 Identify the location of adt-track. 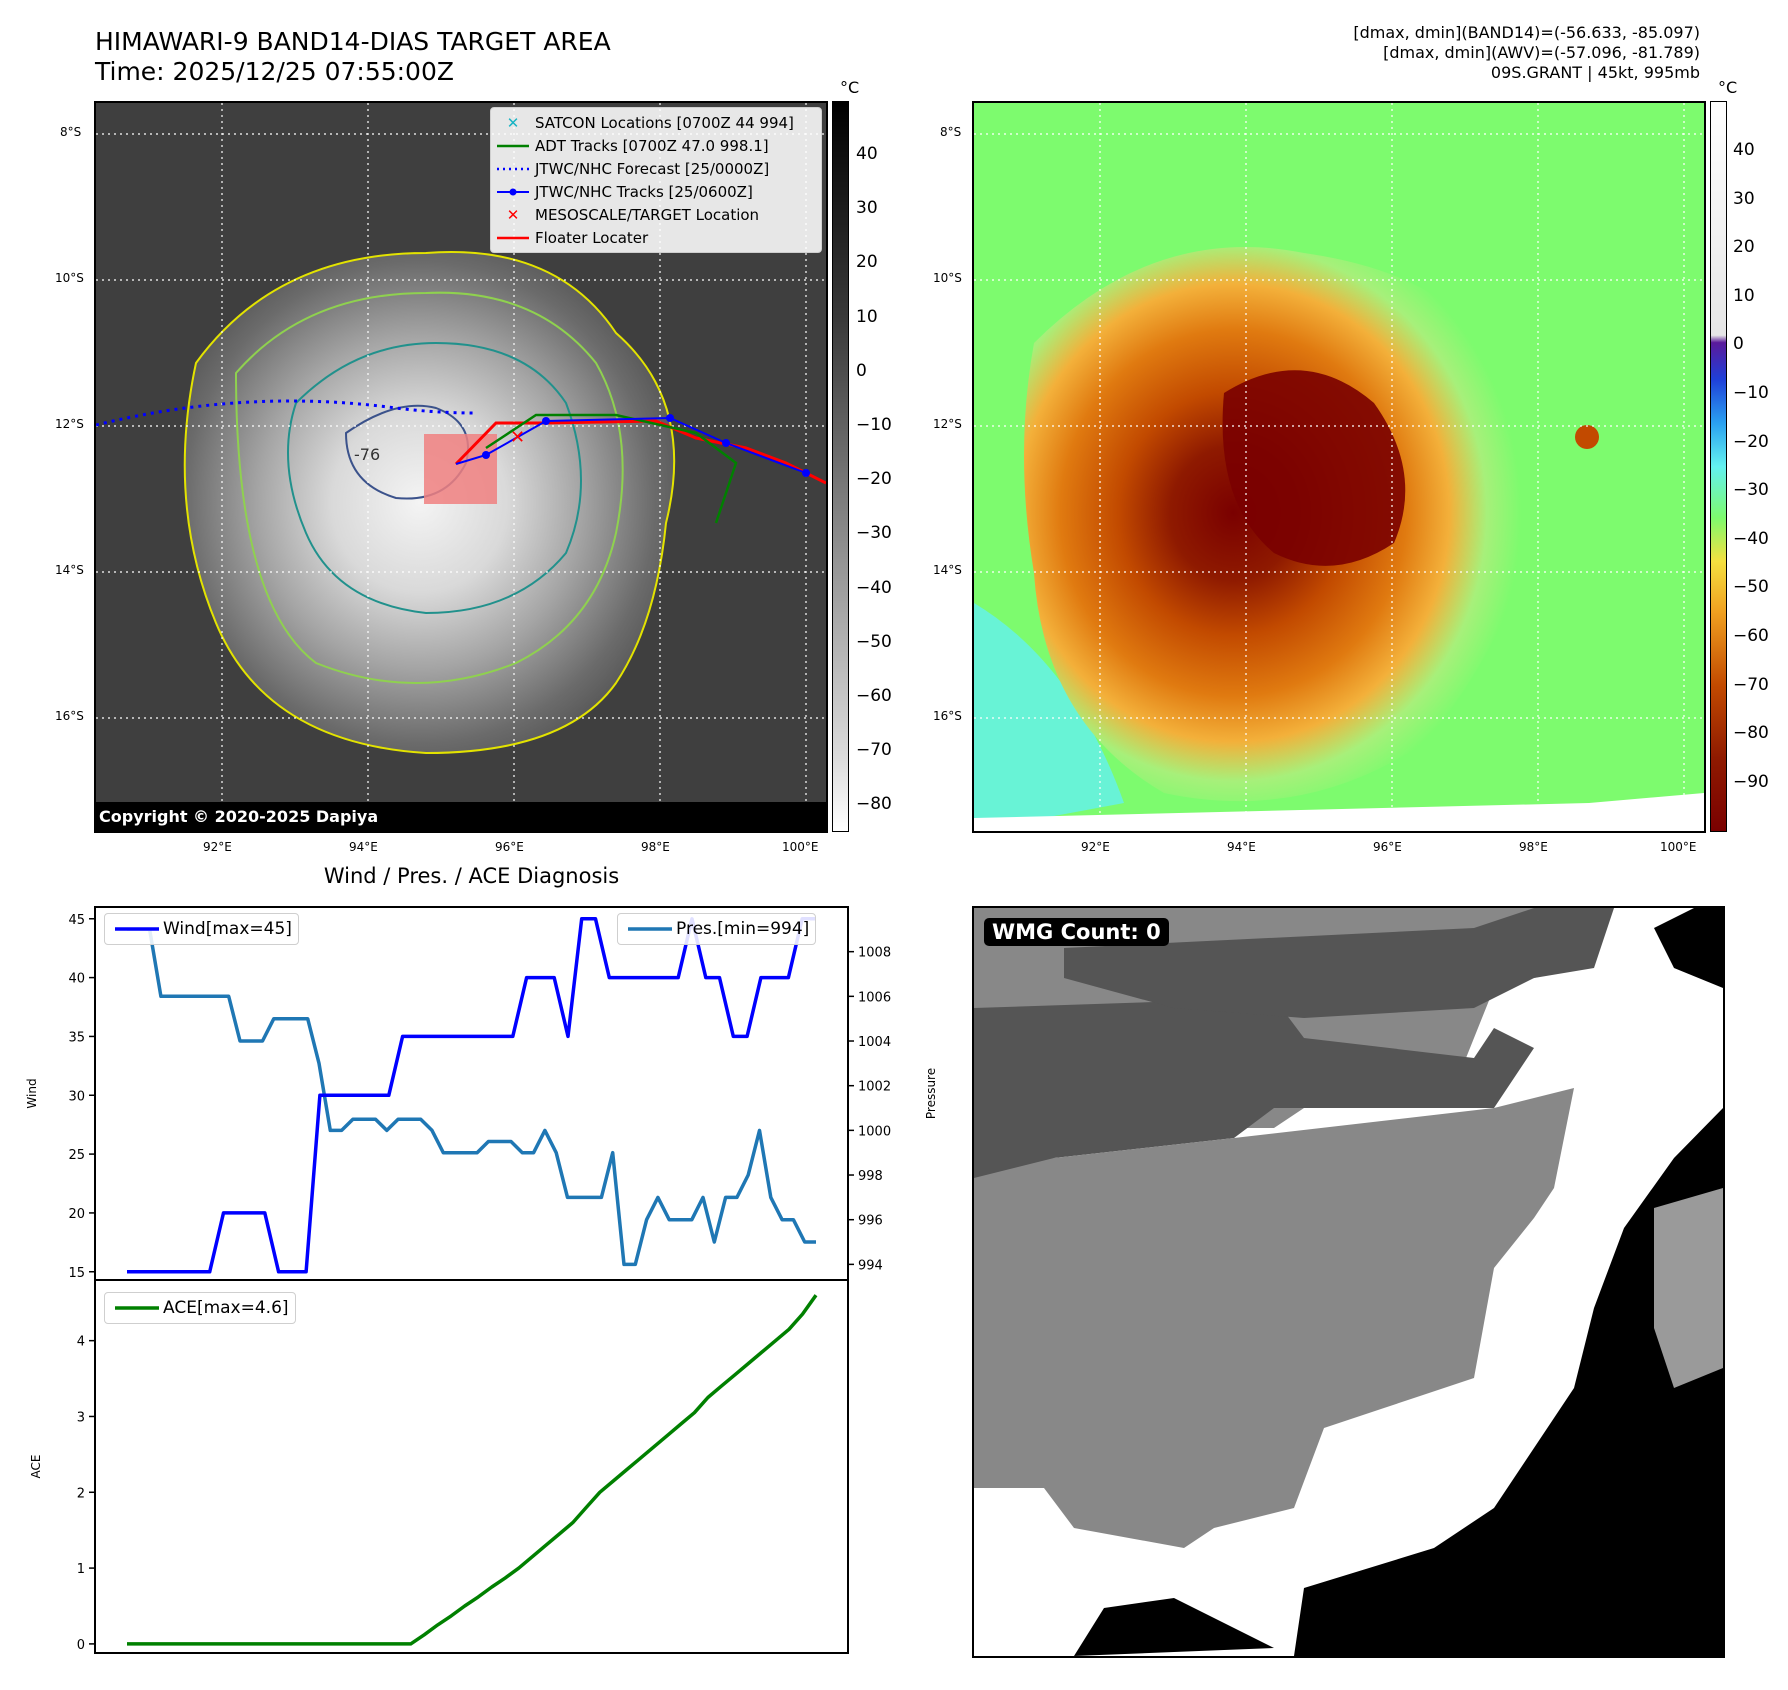
(611, 468).